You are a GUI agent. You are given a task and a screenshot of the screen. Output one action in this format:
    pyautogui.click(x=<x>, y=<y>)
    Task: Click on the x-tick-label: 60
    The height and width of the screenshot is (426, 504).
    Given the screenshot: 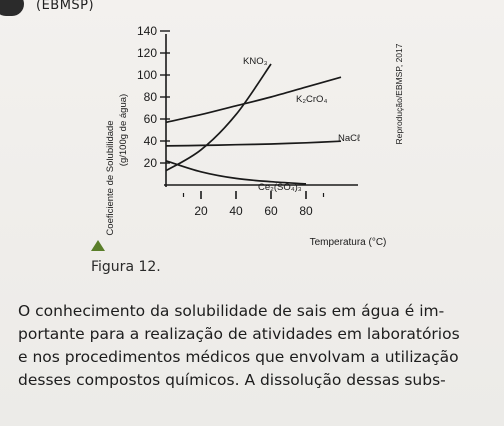 What is the action you would take?
    pyautogui.click(x=271, y=211)
    